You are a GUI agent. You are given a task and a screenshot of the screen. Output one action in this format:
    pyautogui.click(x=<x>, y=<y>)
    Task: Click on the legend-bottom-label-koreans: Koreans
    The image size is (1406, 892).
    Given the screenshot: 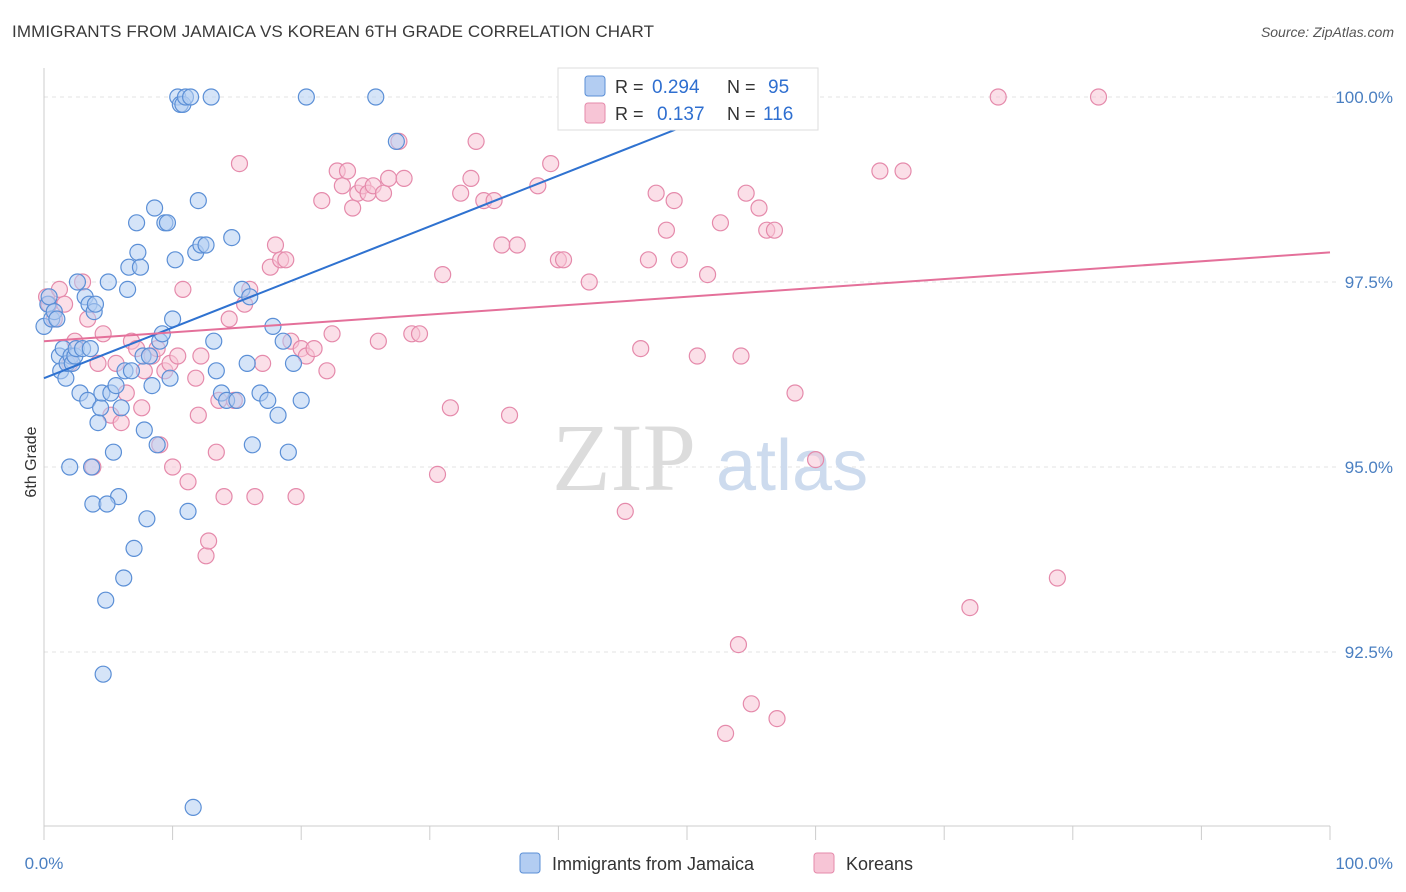 What is the action you would take?
    pyautogui.click(x=879, y=864)
    